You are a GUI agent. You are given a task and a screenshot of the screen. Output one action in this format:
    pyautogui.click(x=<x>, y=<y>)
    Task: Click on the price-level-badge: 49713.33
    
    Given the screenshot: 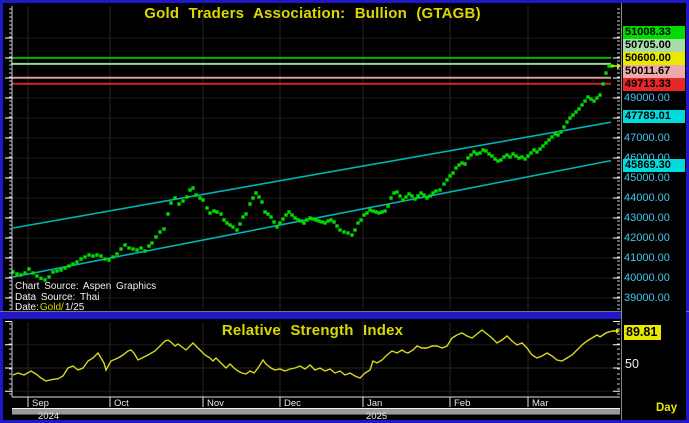 What is the action you would take?
    pyautogui.click(x=654, y=84)
    